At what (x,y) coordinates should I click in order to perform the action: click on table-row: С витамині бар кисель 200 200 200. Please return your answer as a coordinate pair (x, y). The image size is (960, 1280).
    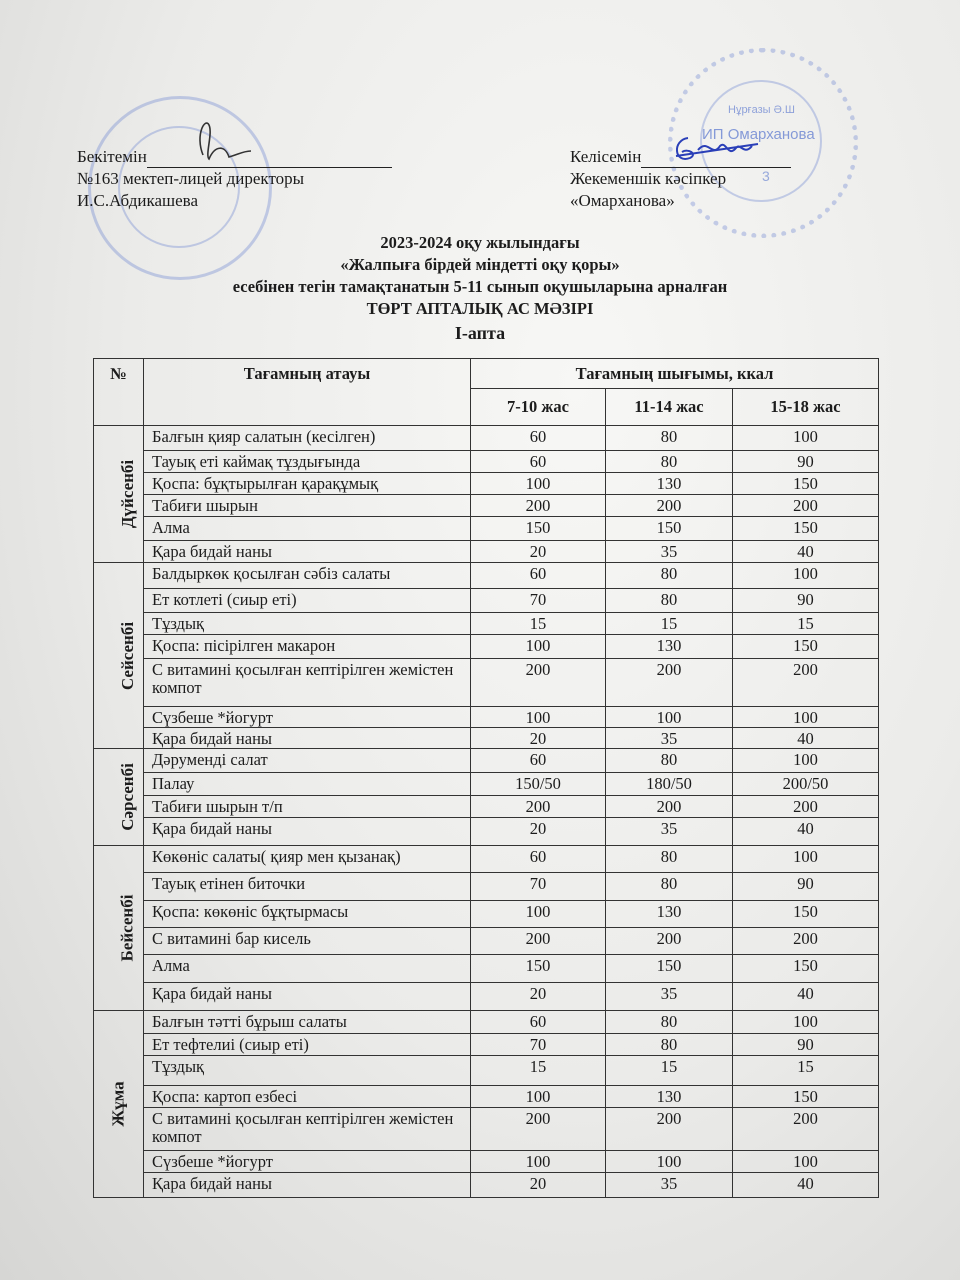
    Looking at the image, I should click on (487, 941).